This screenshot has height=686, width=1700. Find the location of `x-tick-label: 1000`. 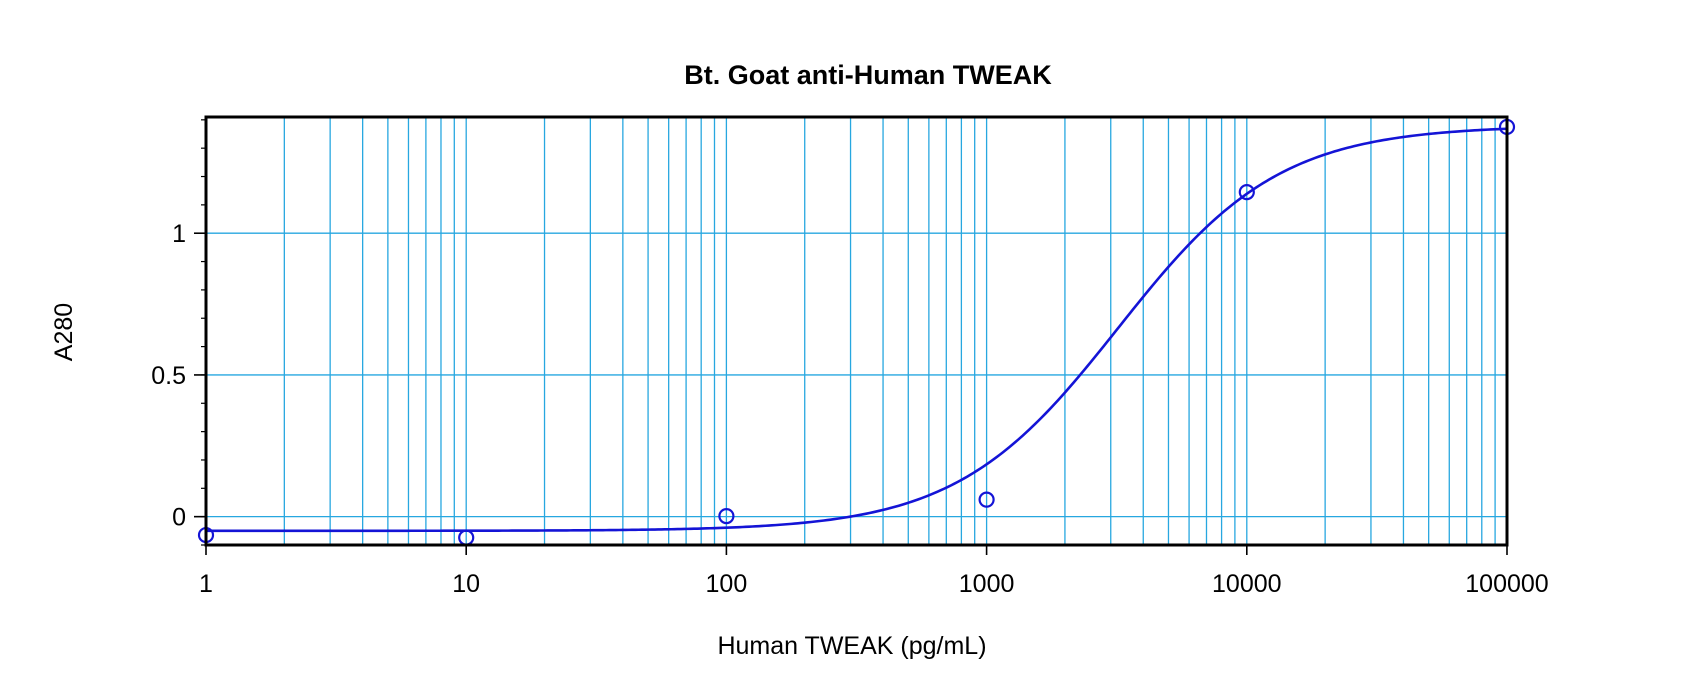

x-tick-label: 1000 is located at coordinates (987, 584).